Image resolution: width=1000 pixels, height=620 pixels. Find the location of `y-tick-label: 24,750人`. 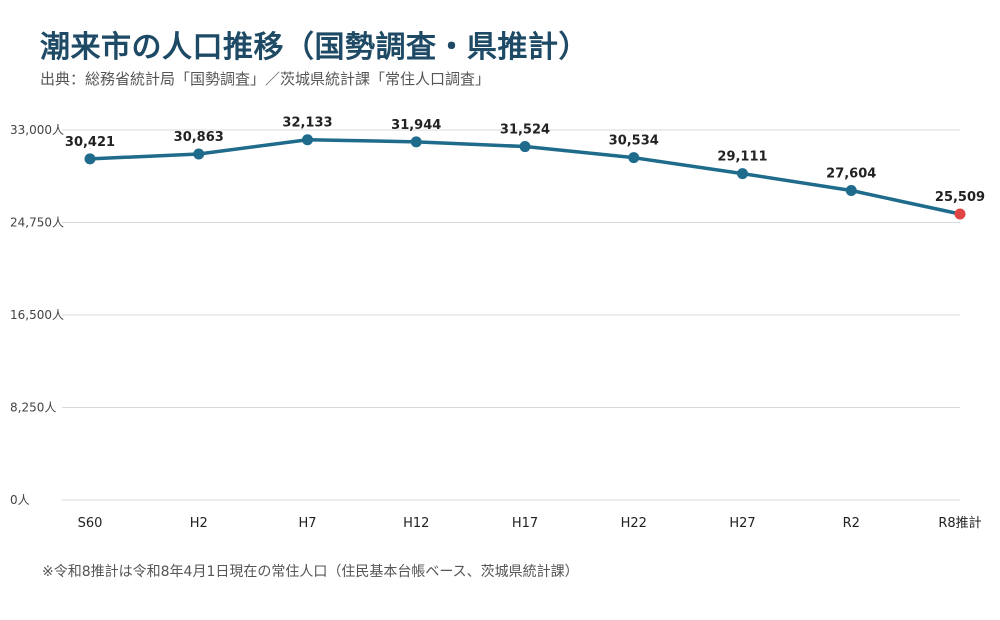

y-tick-label: 24,750人 is located at coordinates (37, 223).